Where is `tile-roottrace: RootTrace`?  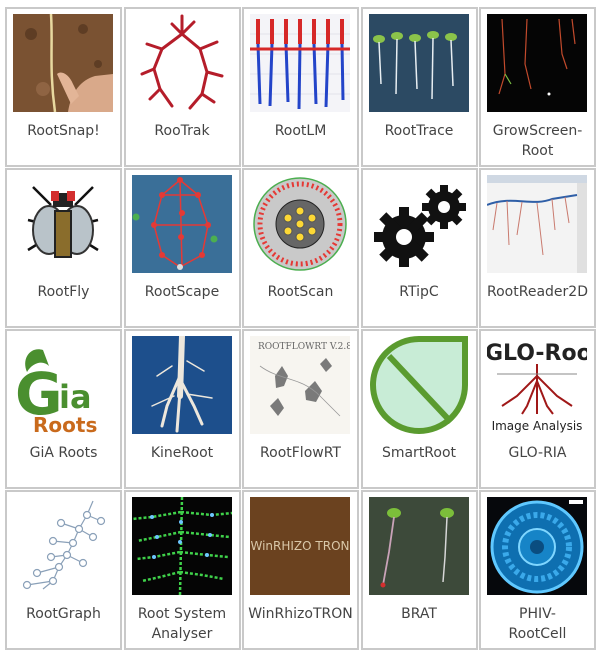 tile-roottrace: RootTrace is located at coordinates (419, 87).